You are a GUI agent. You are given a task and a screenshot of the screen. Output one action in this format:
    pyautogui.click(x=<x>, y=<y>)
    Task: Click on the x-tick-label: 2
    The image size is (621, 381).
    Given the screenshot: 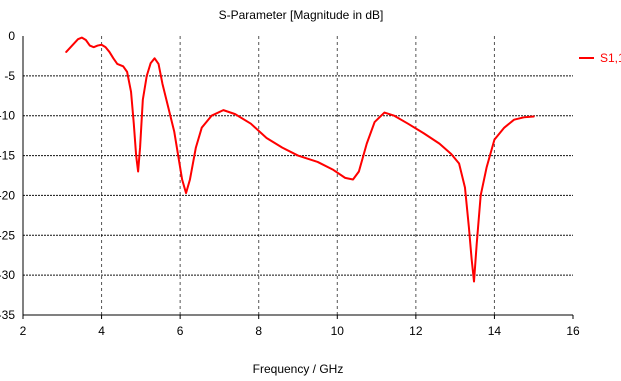 What is the action you would take?
    pyautogui.click(x=23, y=331)
    